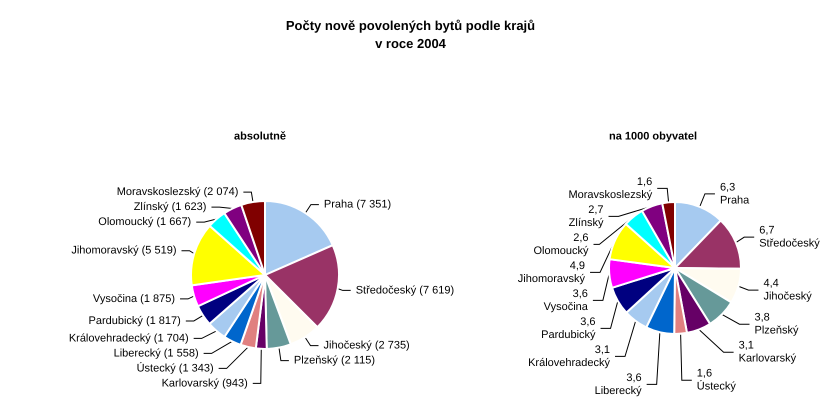  I want to click on slice-label: Jihomoravský, so click(552, 278).